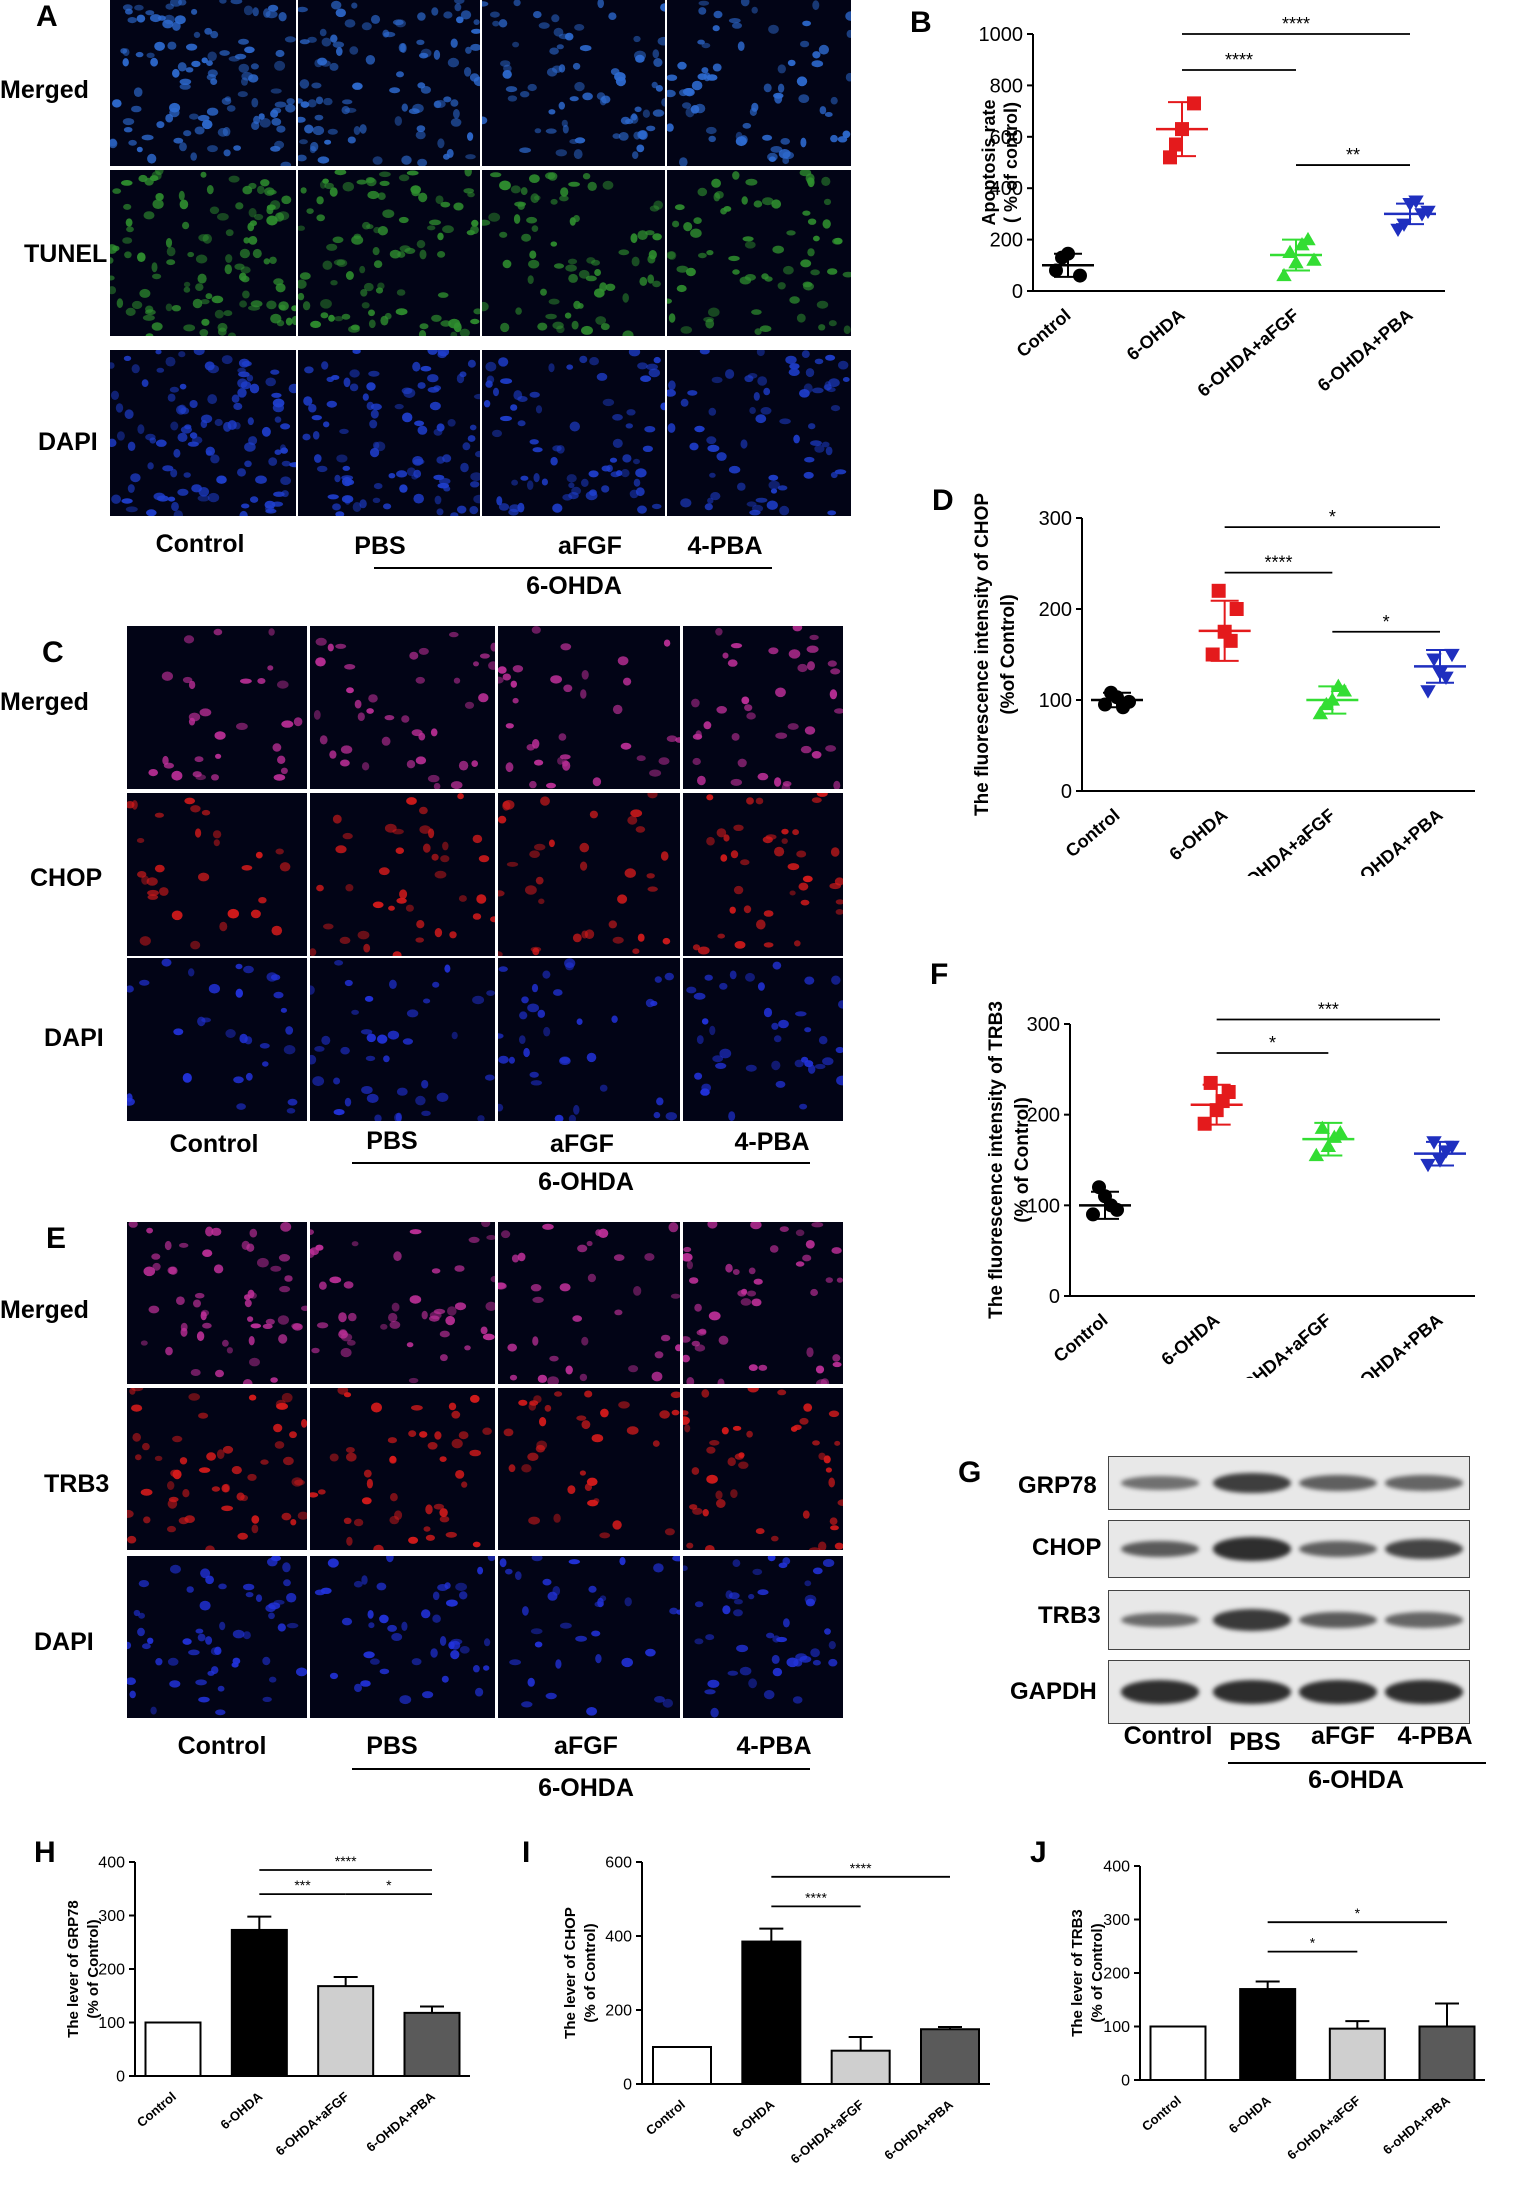  What do you see at coordinates (589, 1637) in the screenshot?
I see `micrograph-e-r2-c2` at bounding box center [589, 1637].